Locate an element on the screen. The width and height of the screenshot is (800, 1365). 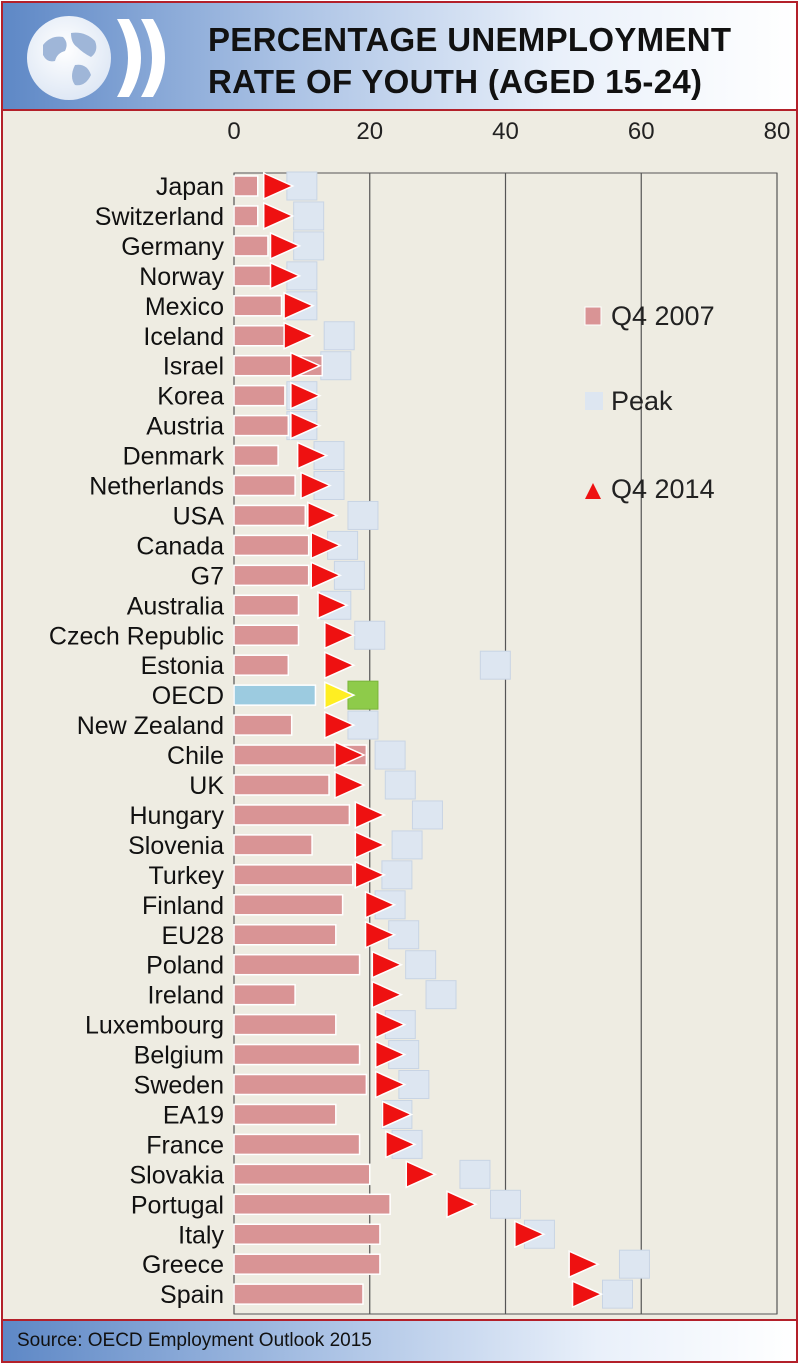
bar-q4-2007-austria is located at coordinates (261, 425).